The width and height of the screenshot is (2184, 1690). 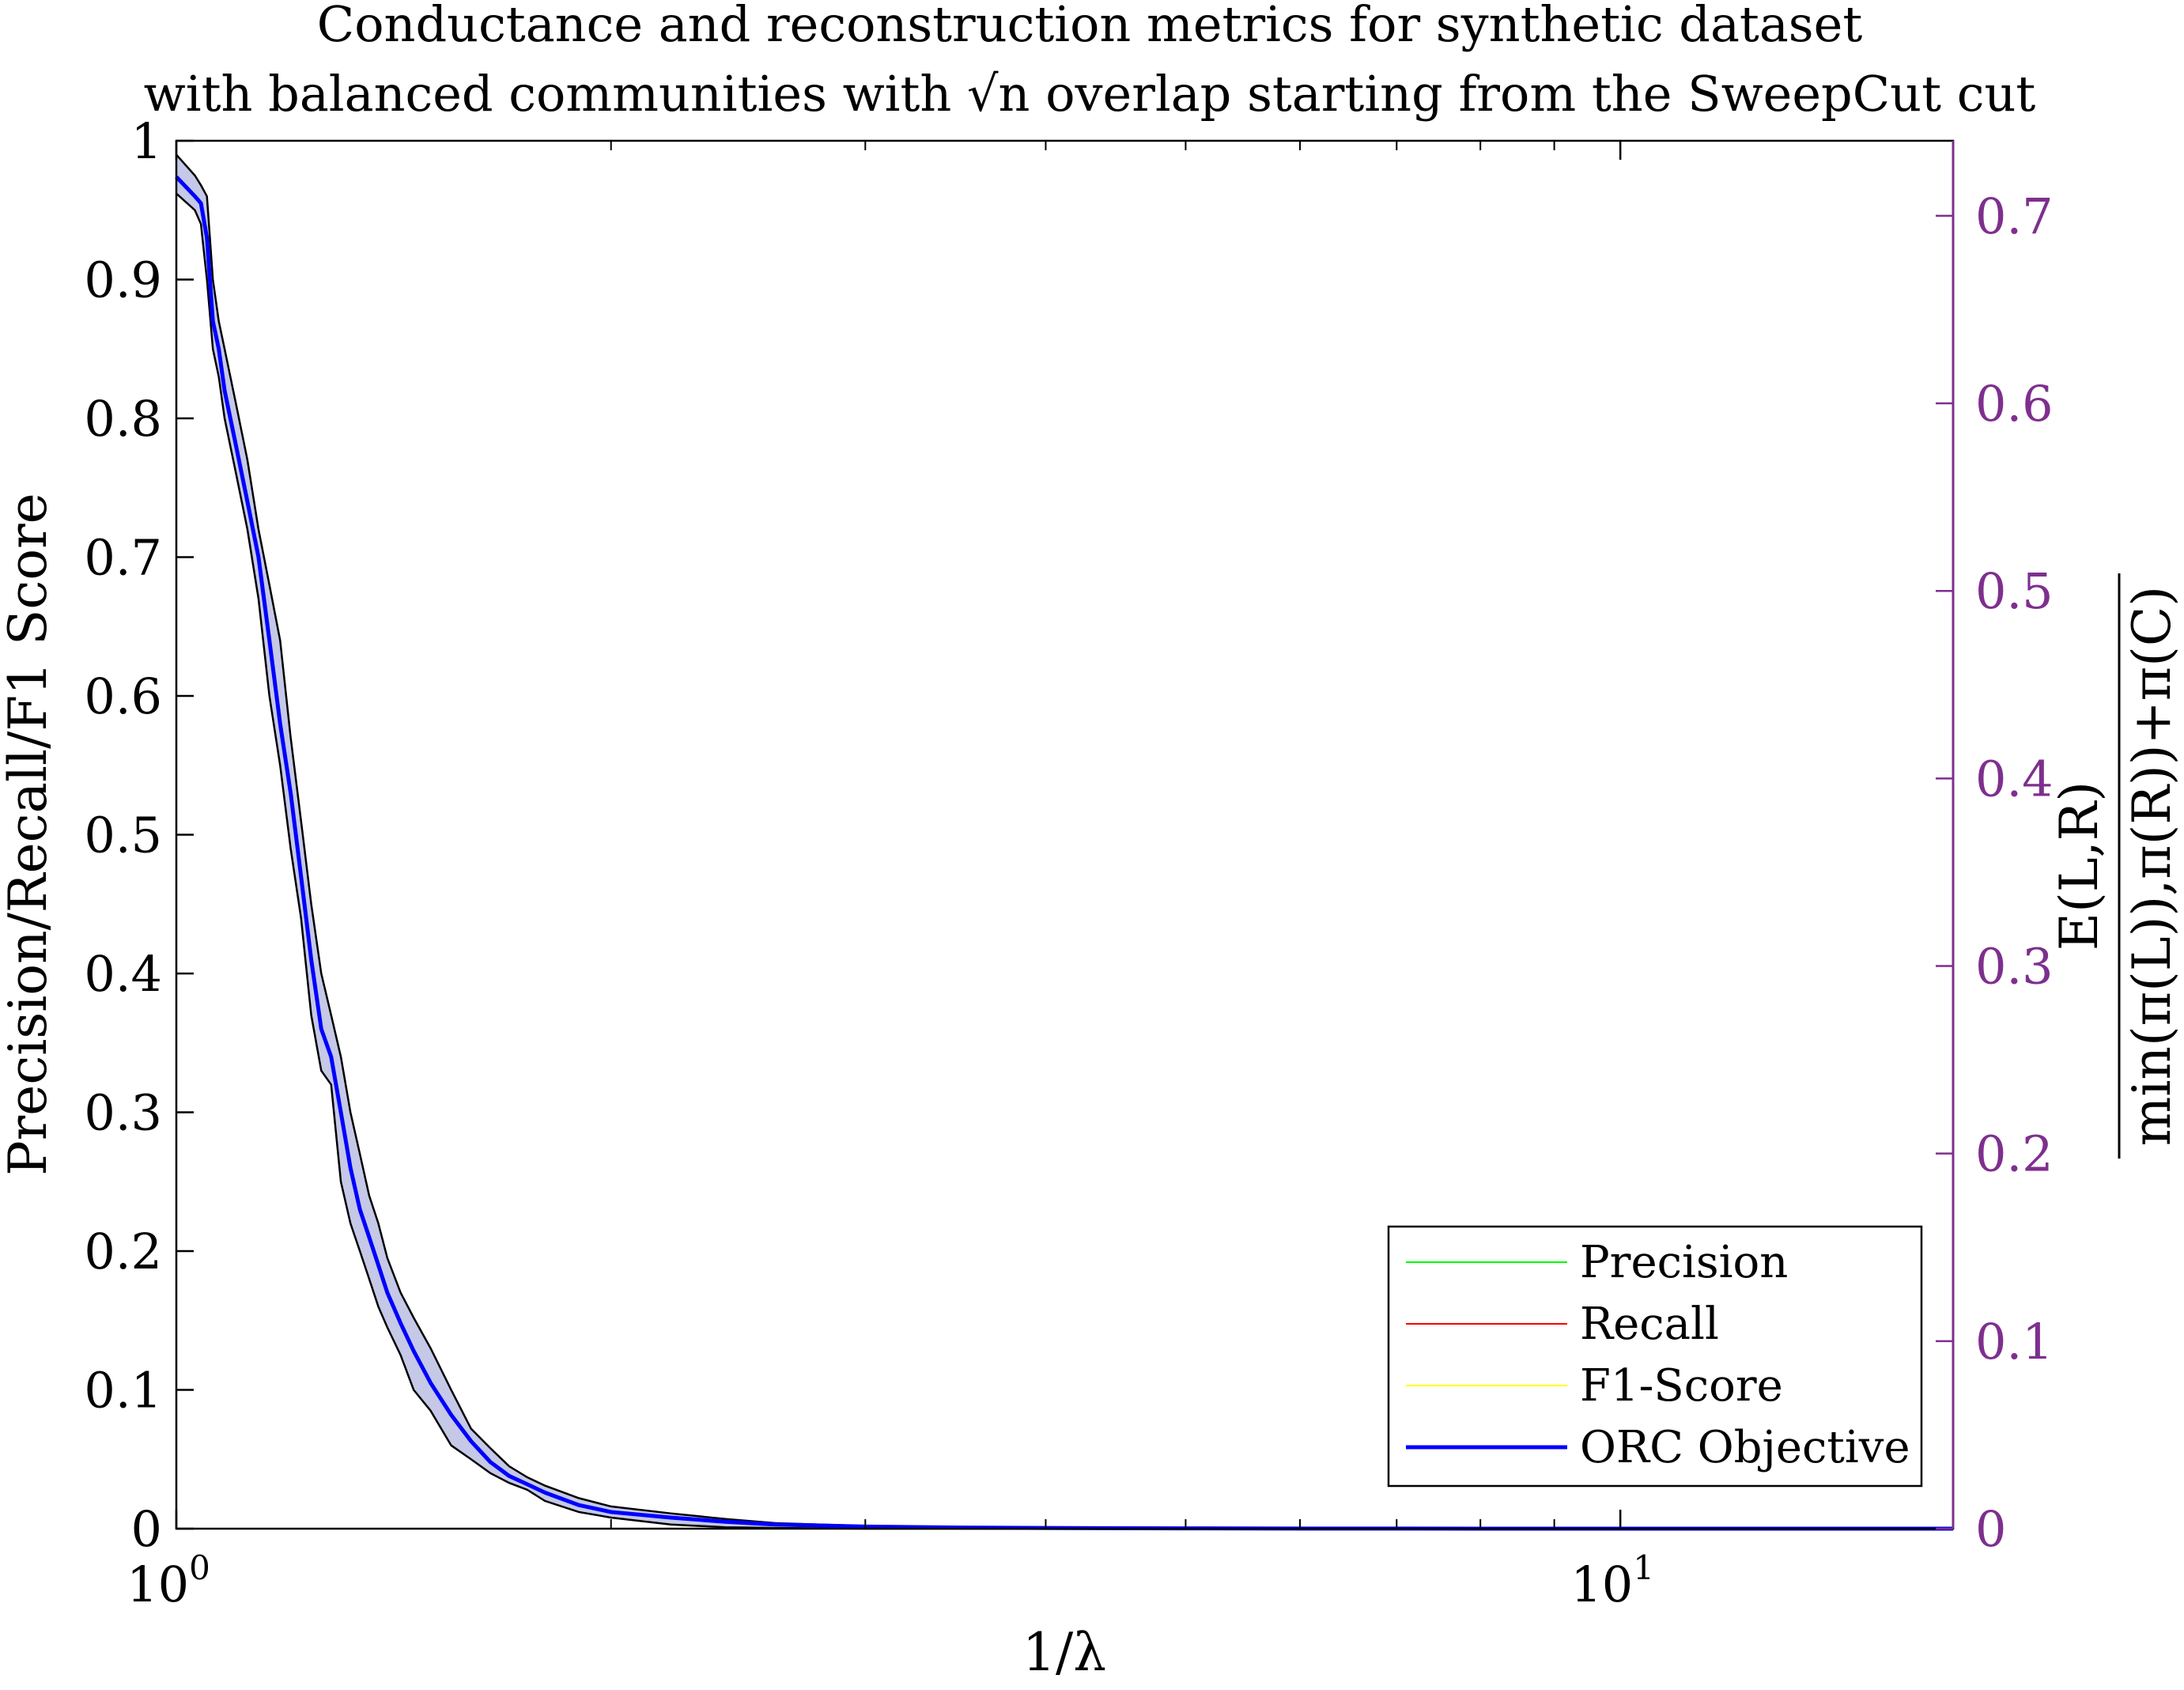 What do you see at coordinates (2014, 1342) in the screenshot?
I see `right-y-tick-label: 0.1` at bounding box center [2014, 1342].